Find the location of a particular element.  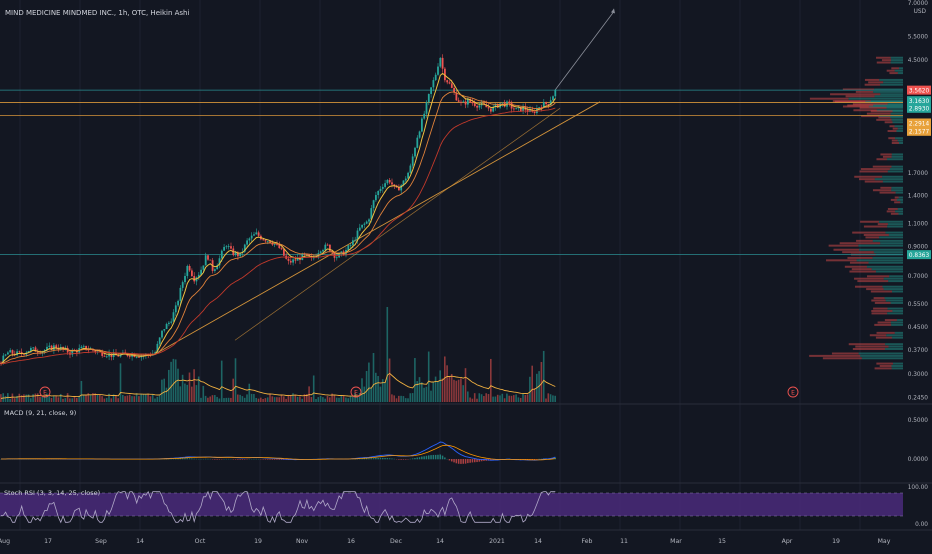

price-tag-label: 2.8930 is located at coordinates (919, 110).